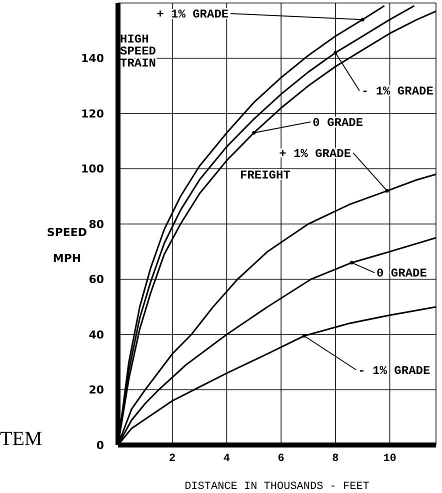 Image resolution: width=442 pixels, height=493 pixels. What do you see at coordinates (21, 439) in the screenshot?
I see `text: TEM` at bounding box center [21, 439].